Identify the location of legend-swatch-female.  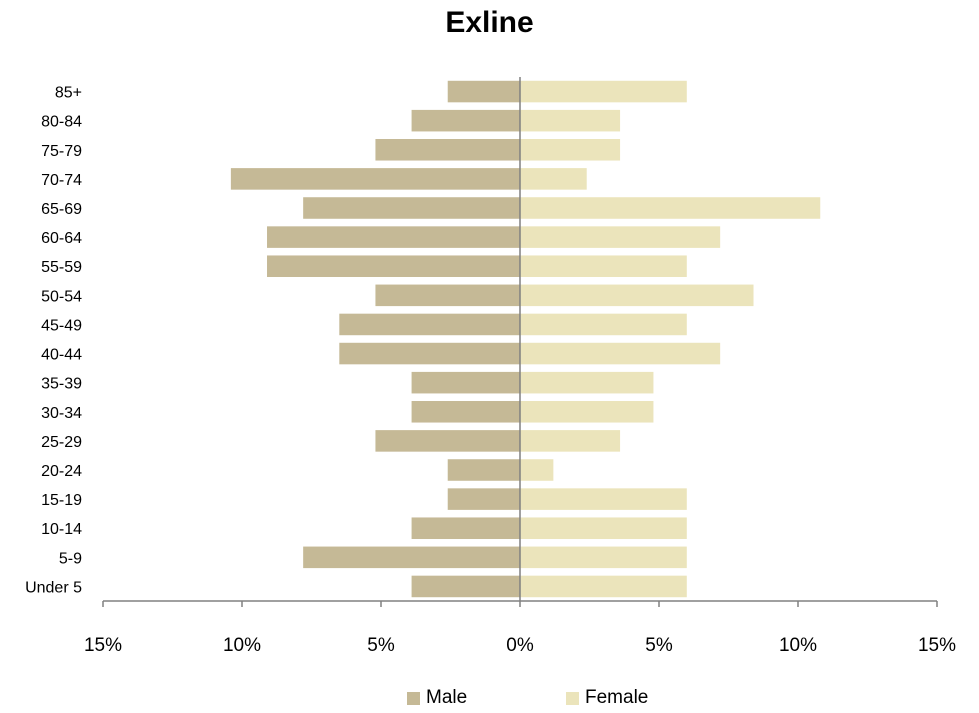
(572, 698).